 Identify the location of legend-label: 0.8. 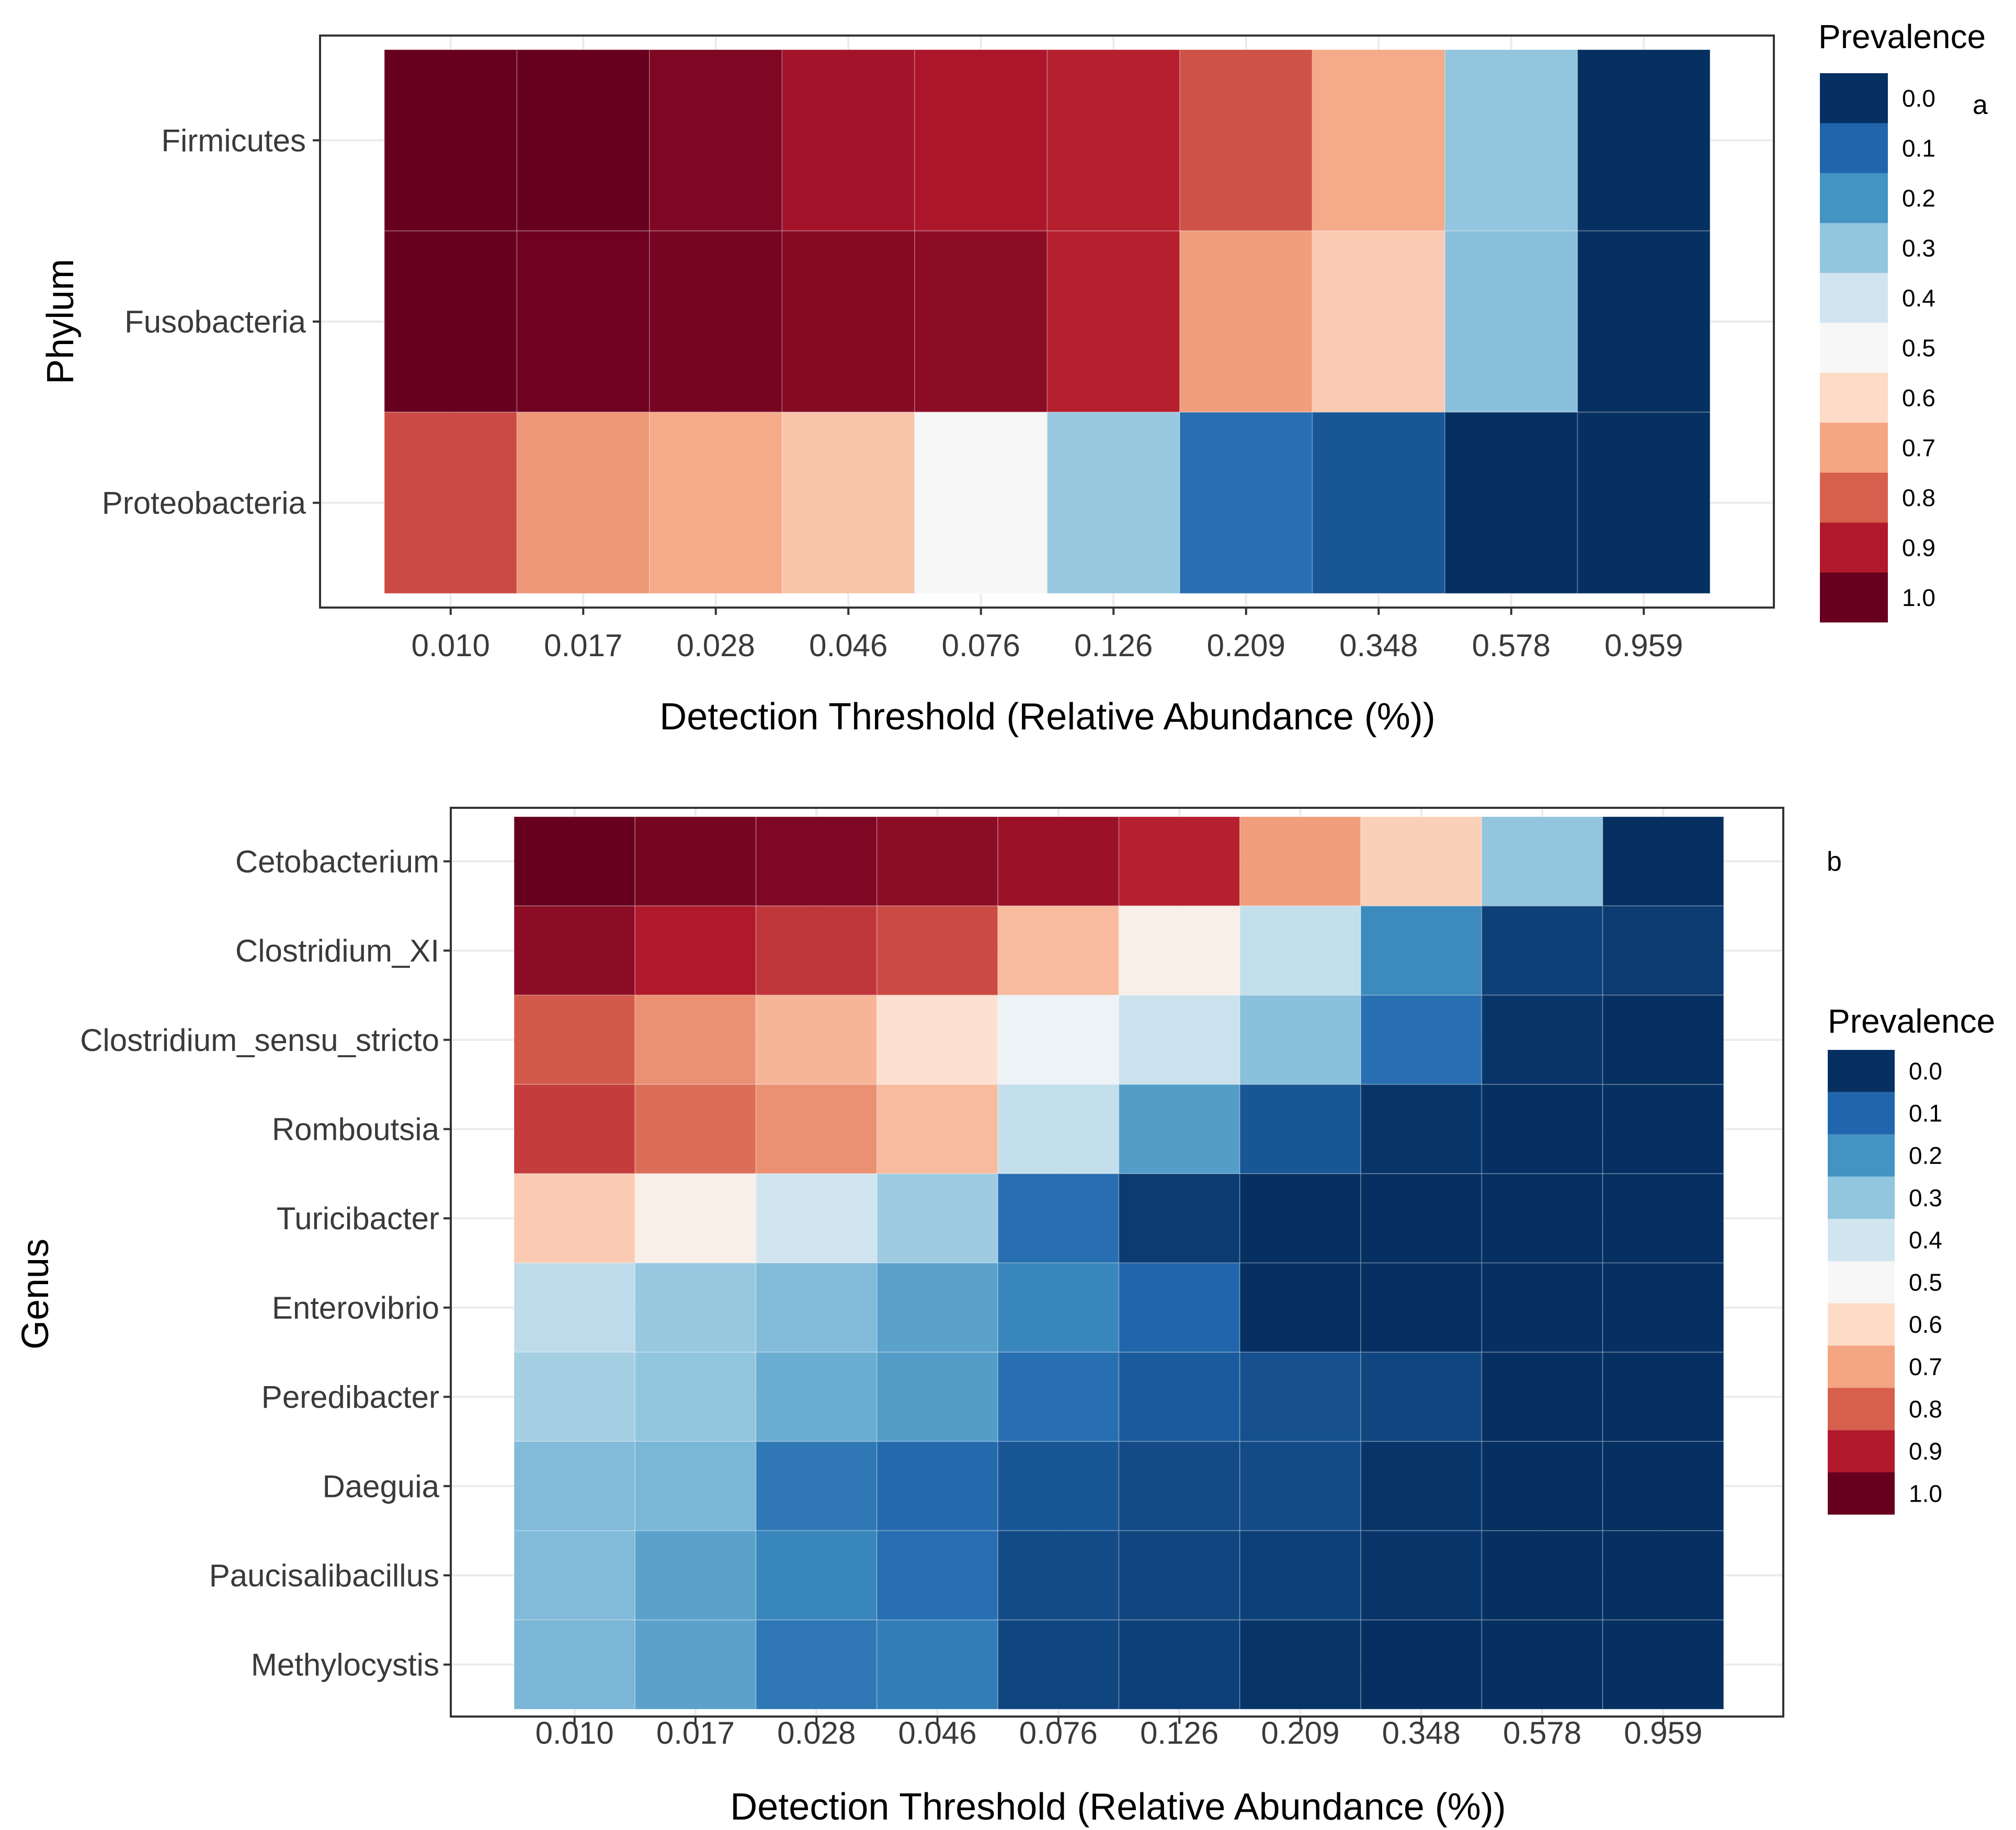
(1926, 1410).